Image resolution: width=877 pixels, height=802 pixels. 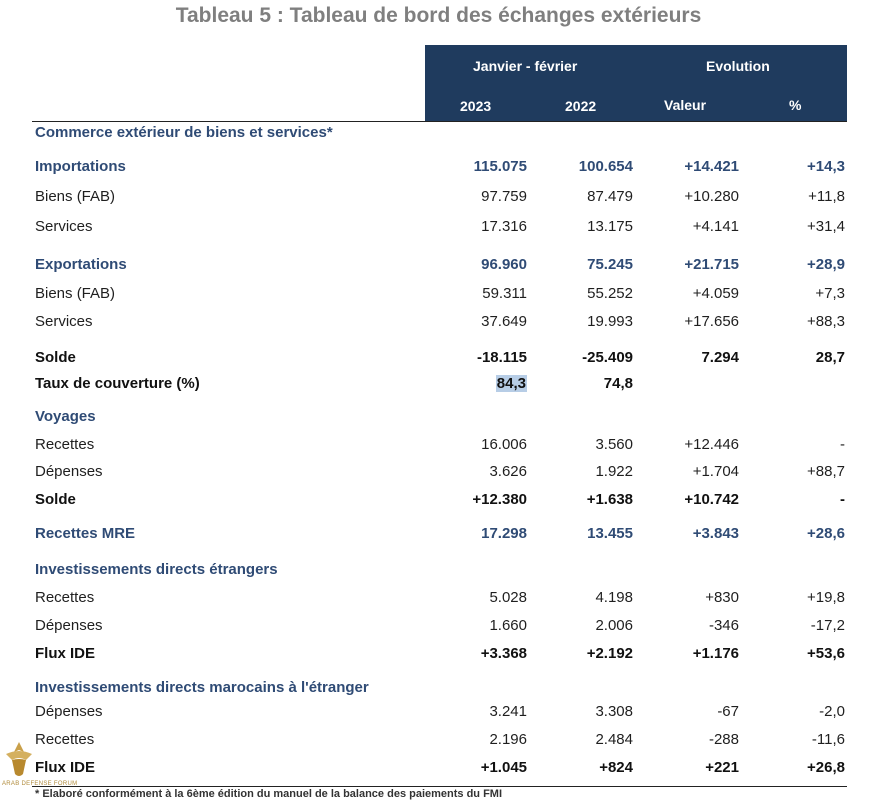 I want to click on table-row: Recettes 5.028 4.198 +830 +19,8, so click(x=438, y=601).